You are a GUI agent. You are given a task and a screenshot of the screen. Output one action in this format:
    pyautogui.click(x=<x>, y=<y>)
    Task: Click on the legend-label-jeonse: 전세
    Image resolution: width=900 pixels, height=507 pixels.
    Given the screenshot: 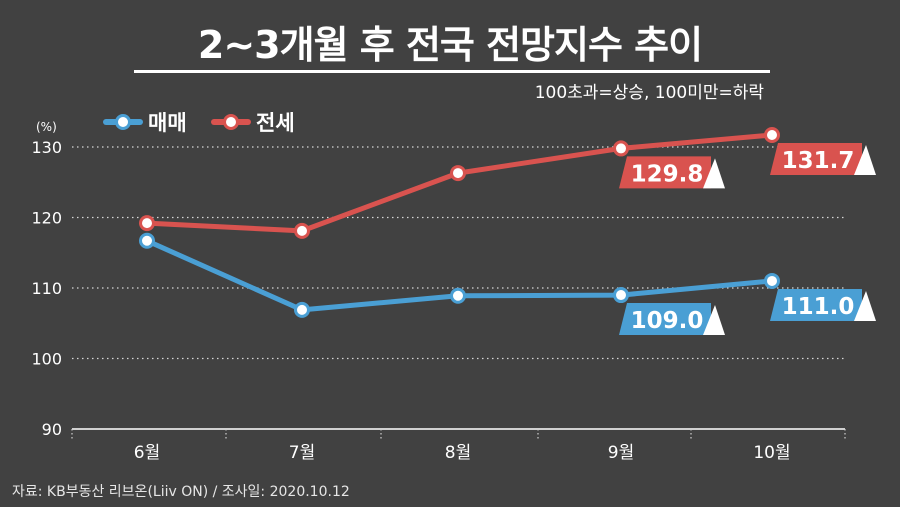 What is the action you would take?
    pyautogui.click(x=275, y=123)
    